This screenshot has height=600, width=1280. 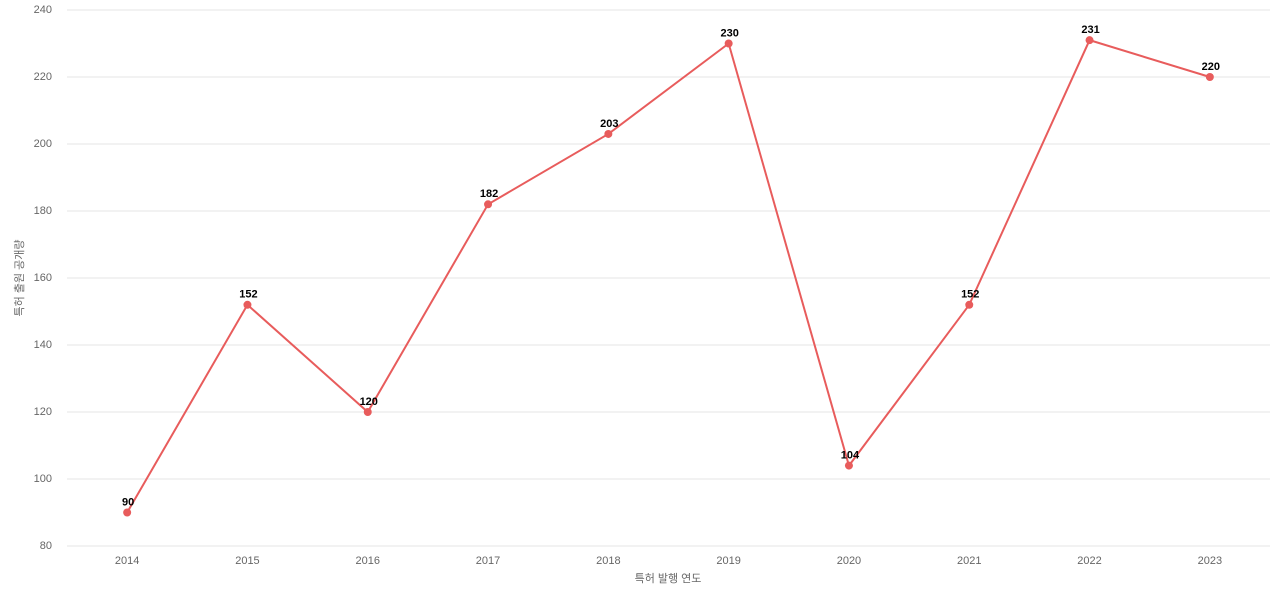 I want to click on x-tick-label: 2022, so click(x=1089, y=561).